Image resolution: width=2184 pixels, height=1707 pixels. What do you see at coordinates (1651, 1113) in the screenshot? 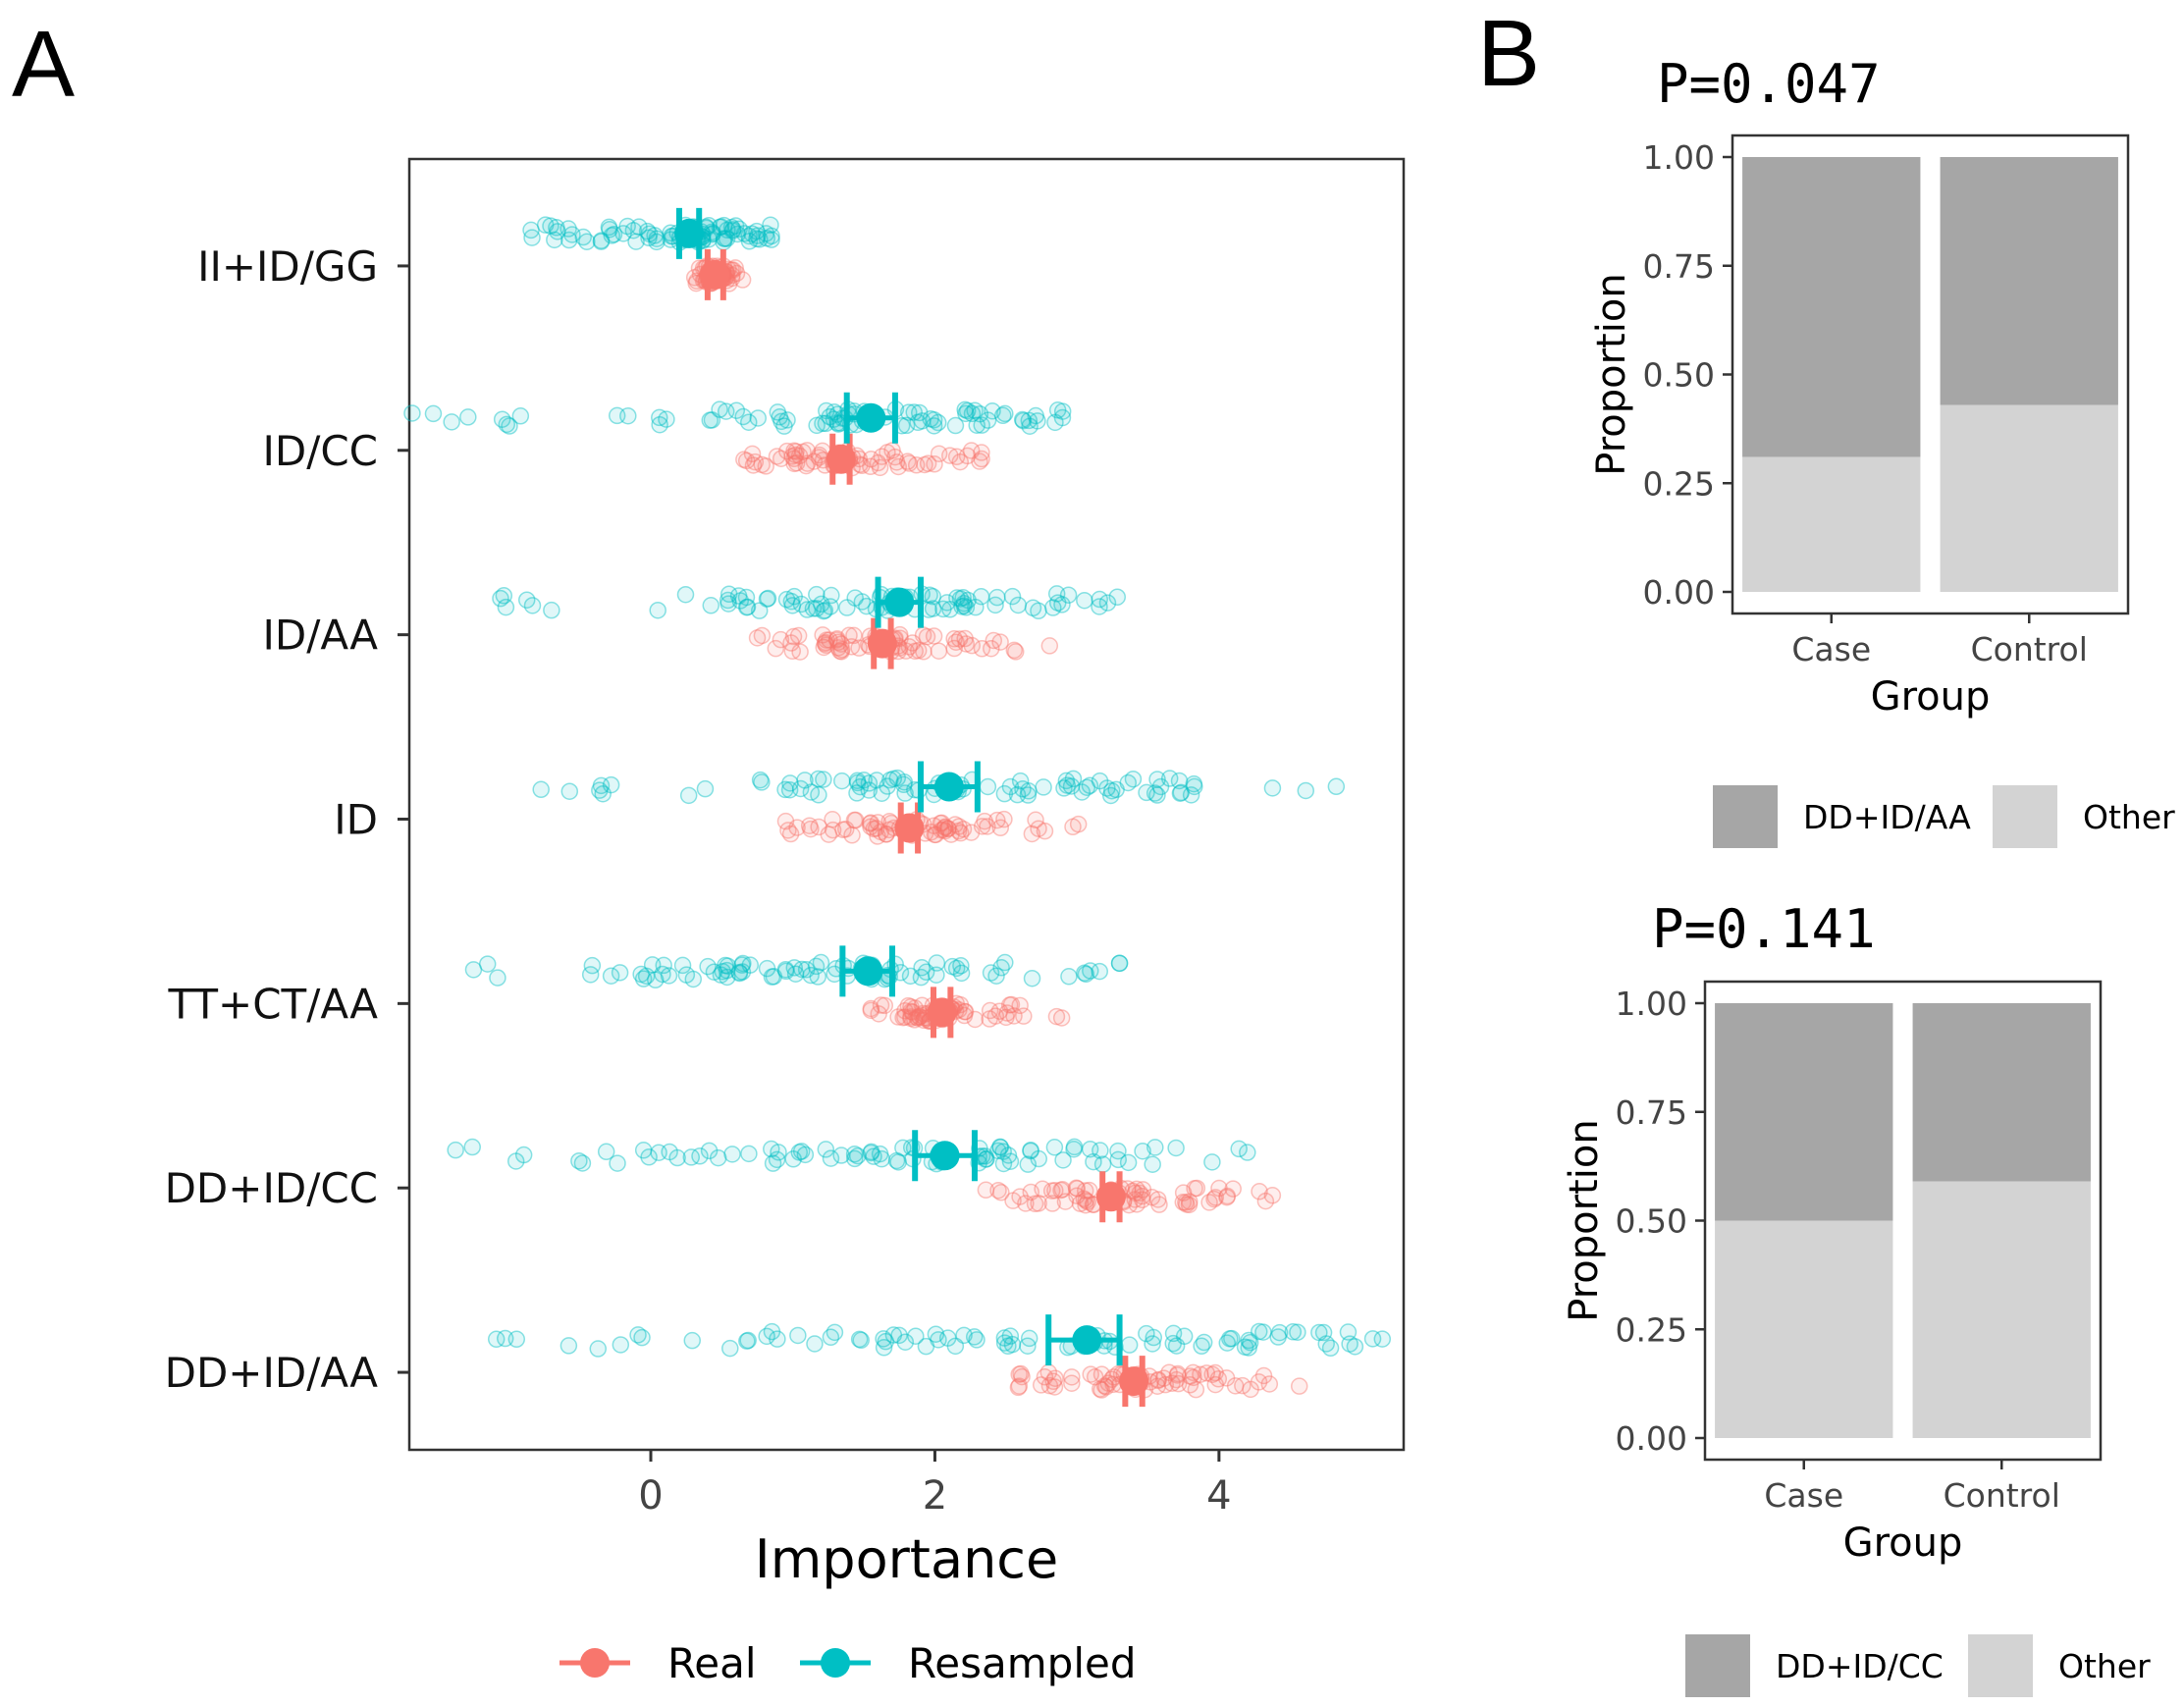
I see `y-tick-label: 0.75` at bounding box center [1651, 1113].